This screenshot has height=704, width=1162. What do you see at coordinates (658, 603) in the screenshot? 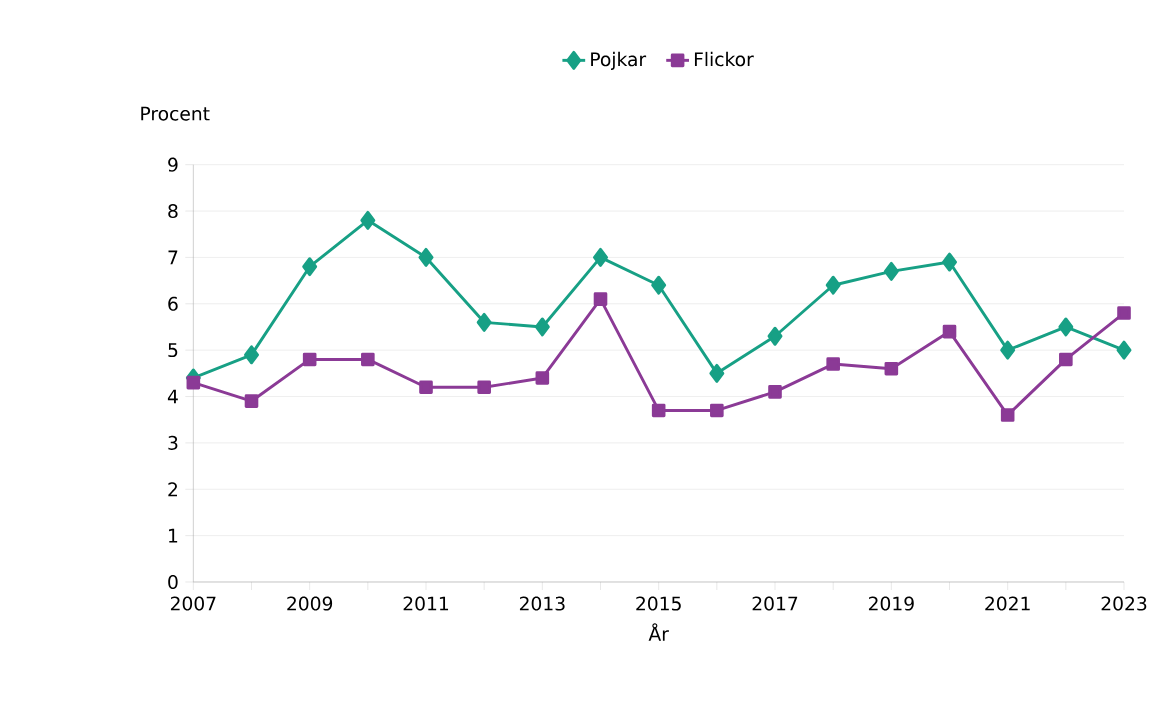
I see `x-tick-label: 2015` at bounding box center [658, 603].